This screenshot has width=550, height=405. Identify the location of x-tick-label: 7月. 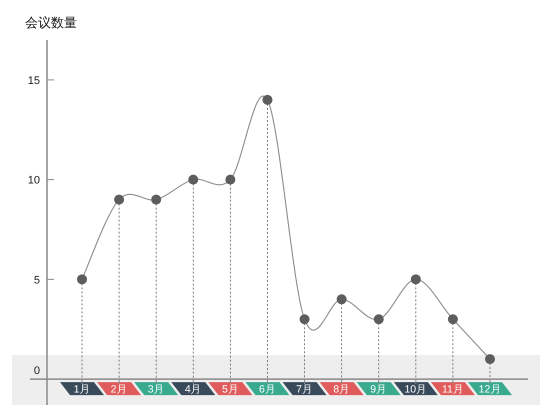
(304, 390).